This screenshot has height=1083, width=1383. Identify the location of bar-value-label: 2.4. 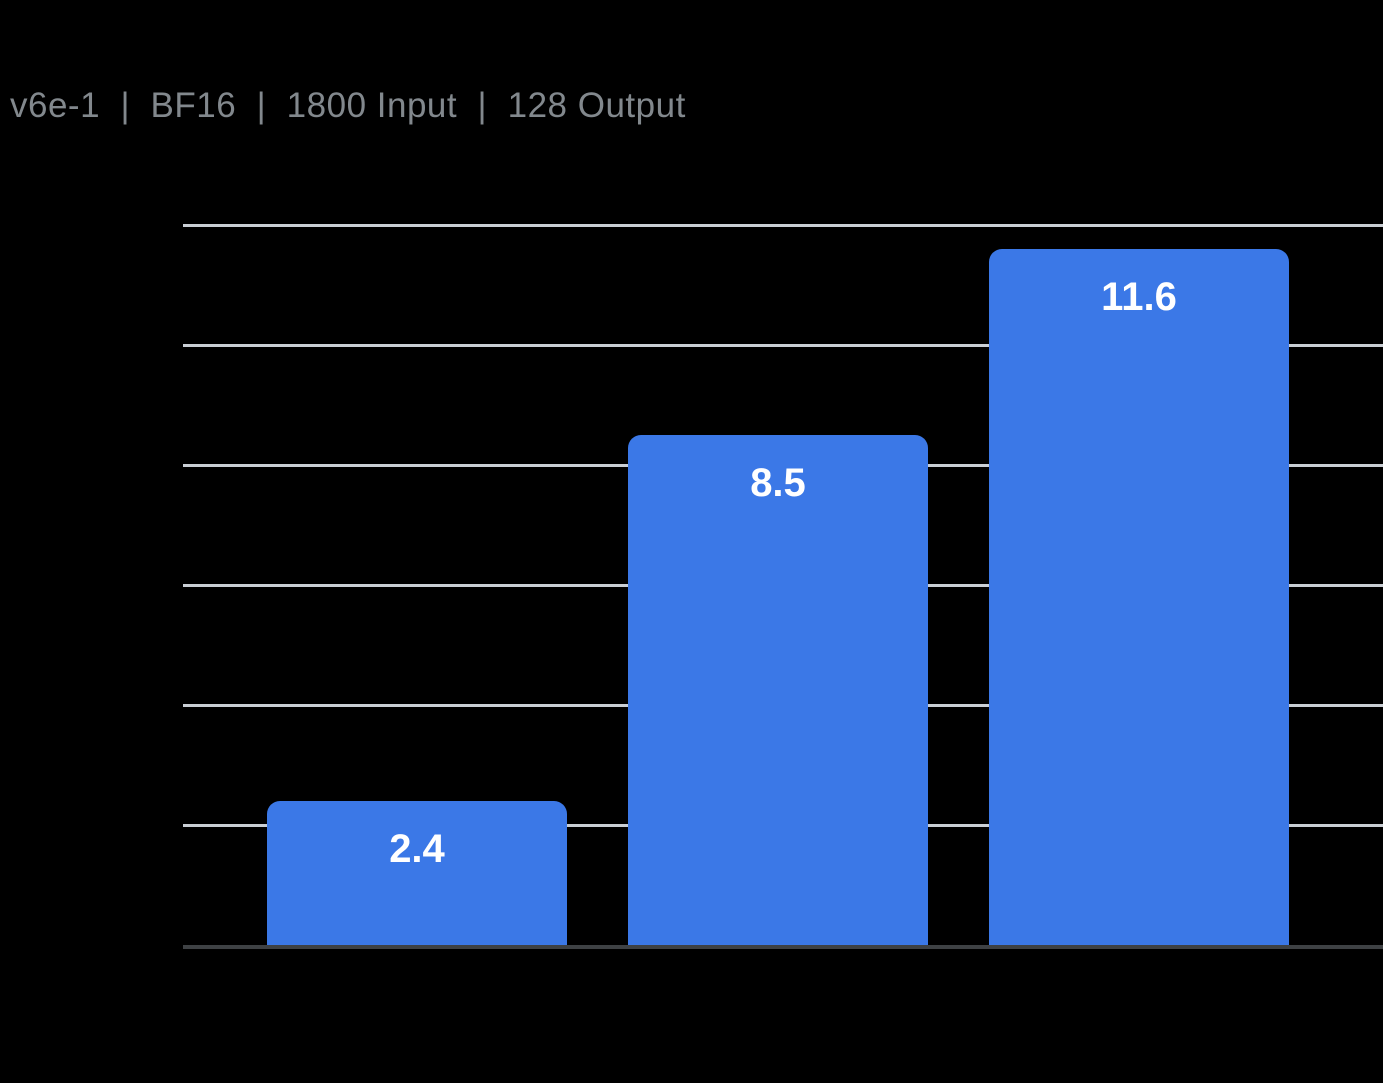
(417, 849).